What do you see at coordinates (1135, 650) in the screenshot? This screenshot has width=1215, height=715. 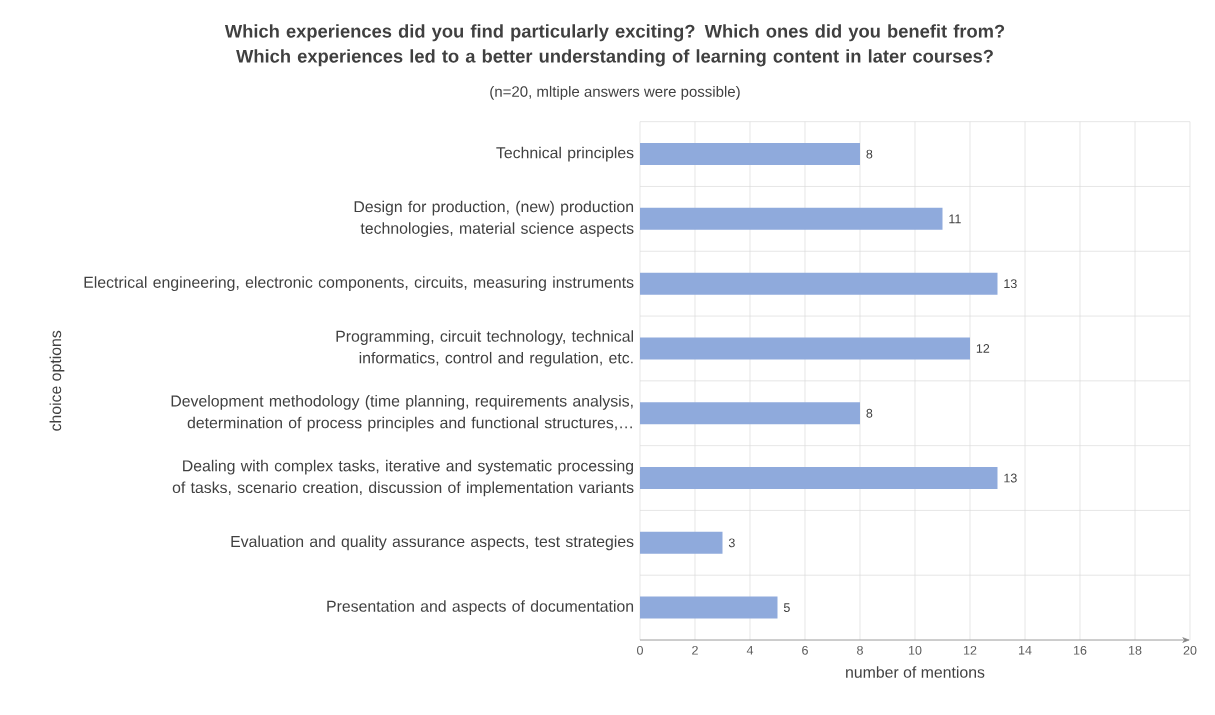 I see `x-tick-label: 18` at bounding box center [1135, 650].